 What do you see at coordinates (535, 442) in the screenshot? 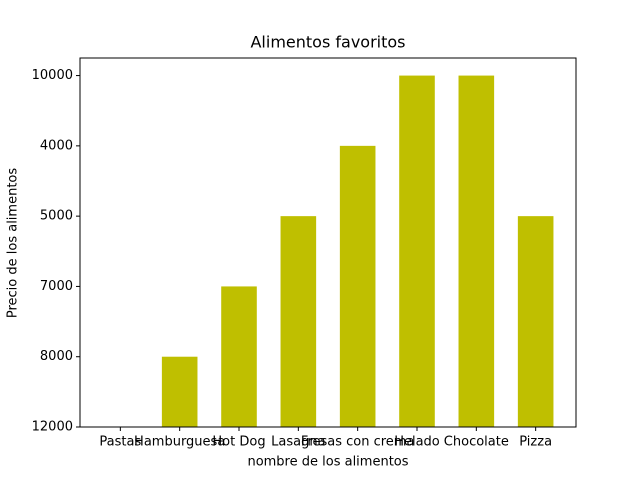
I see `x-tick-label: Pizza` at bounding box center [535, 442].